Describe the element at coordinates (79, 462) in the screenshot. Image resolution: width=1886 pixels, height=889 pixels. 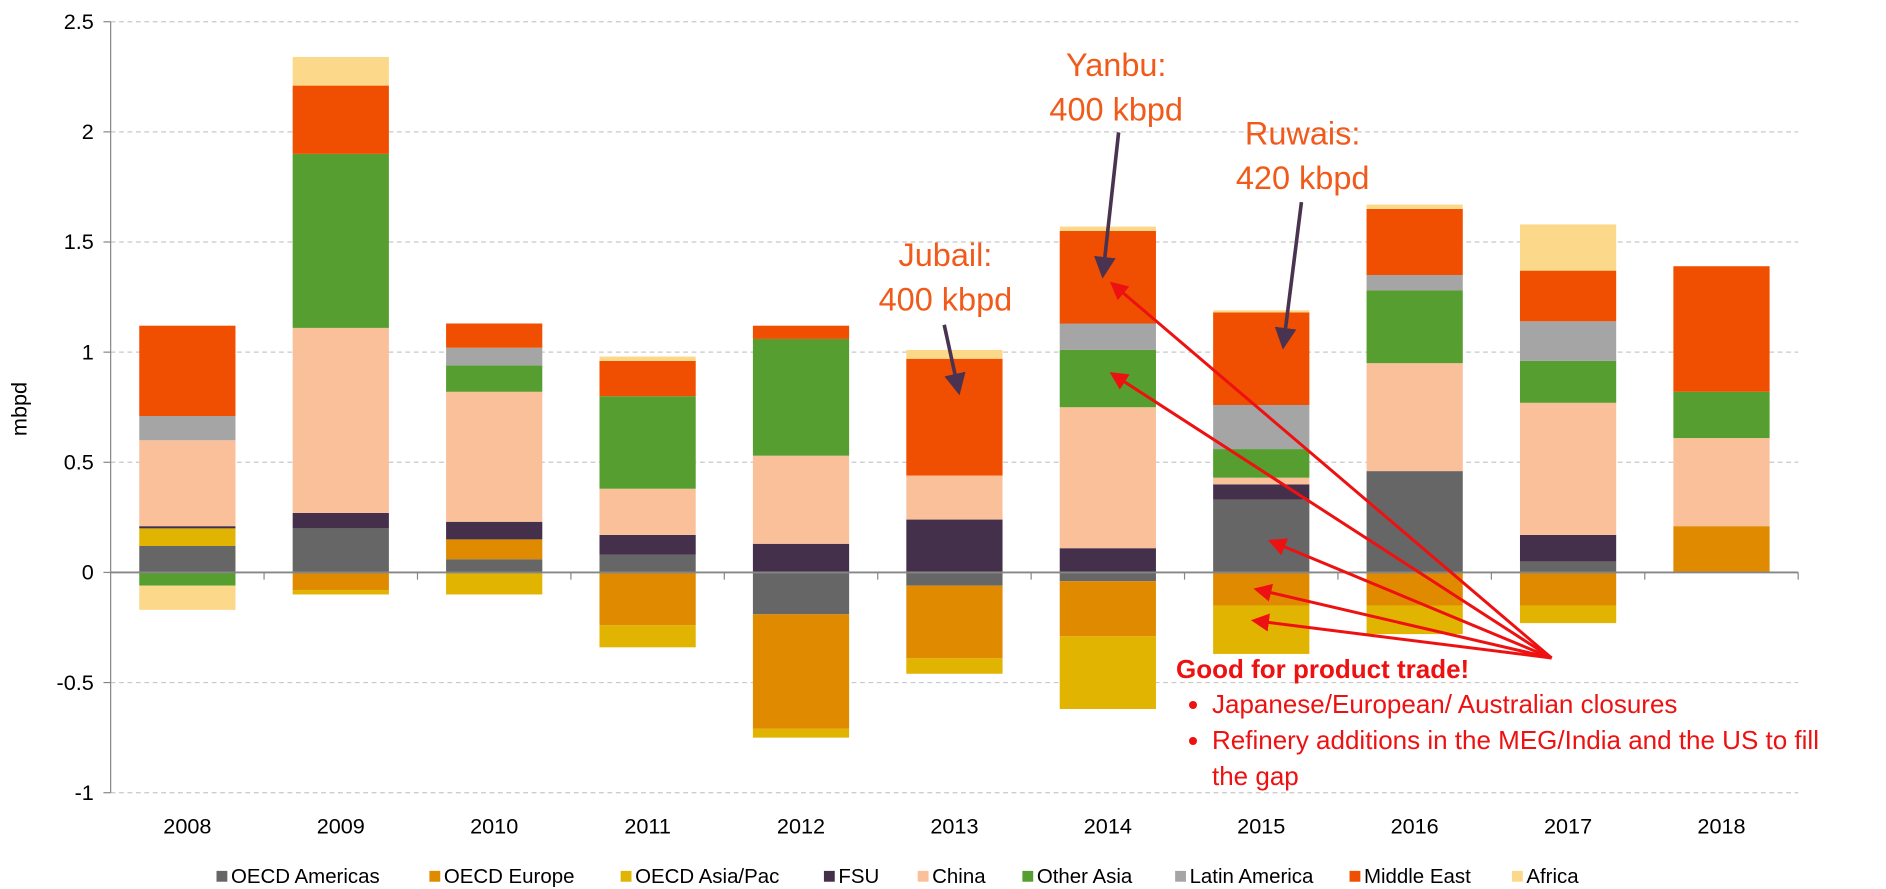
I see `y-tick-label: 0.5` at that location.